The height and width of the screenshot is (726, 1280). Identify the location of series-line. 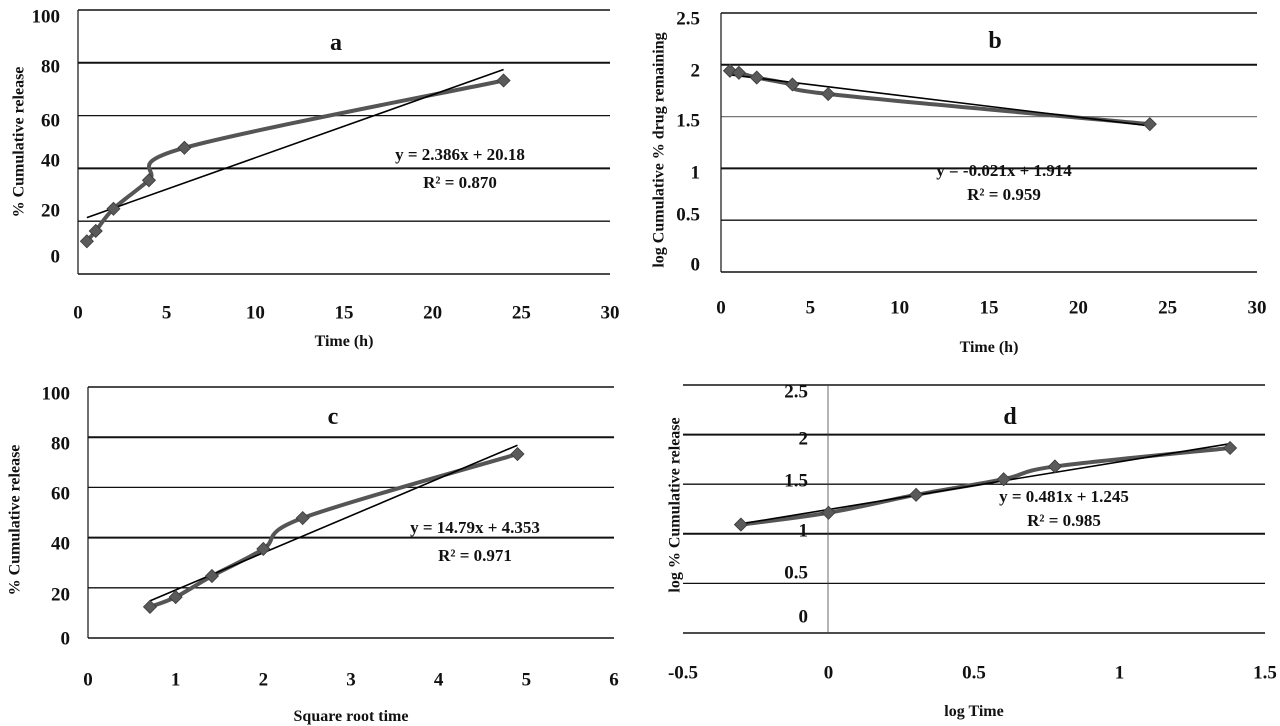
(985, 486).